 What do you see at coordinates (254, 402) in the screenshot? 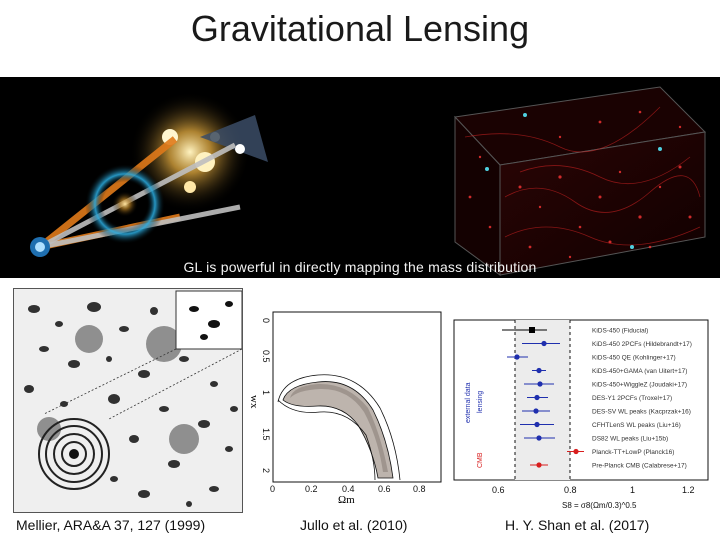
I see `y-axis-label: wx` at bounding box center [254, 402].